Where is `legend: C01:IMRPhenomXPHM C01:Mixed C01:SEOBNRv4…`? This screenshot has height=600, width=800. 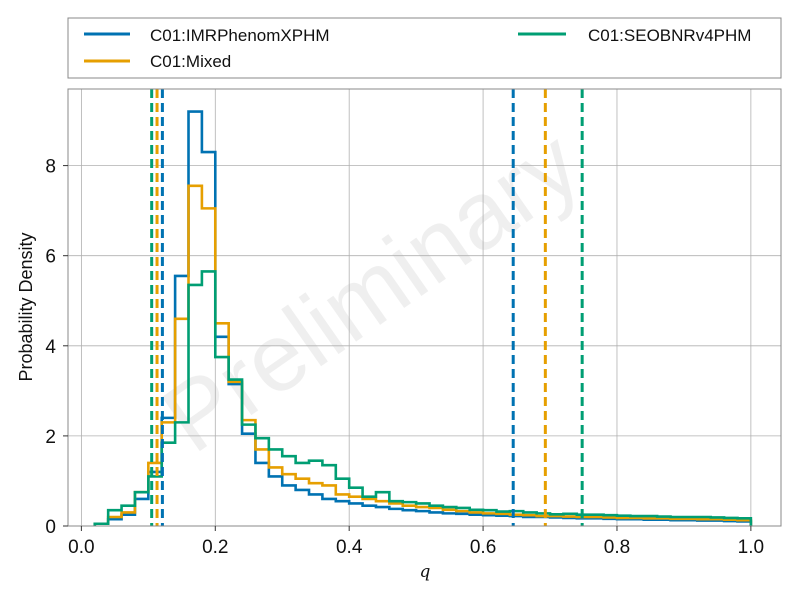 legend: C01:IMRPhenomXPHM C01:Mixed C01:SEOBNRv4… is located at coordinates (424, 48).